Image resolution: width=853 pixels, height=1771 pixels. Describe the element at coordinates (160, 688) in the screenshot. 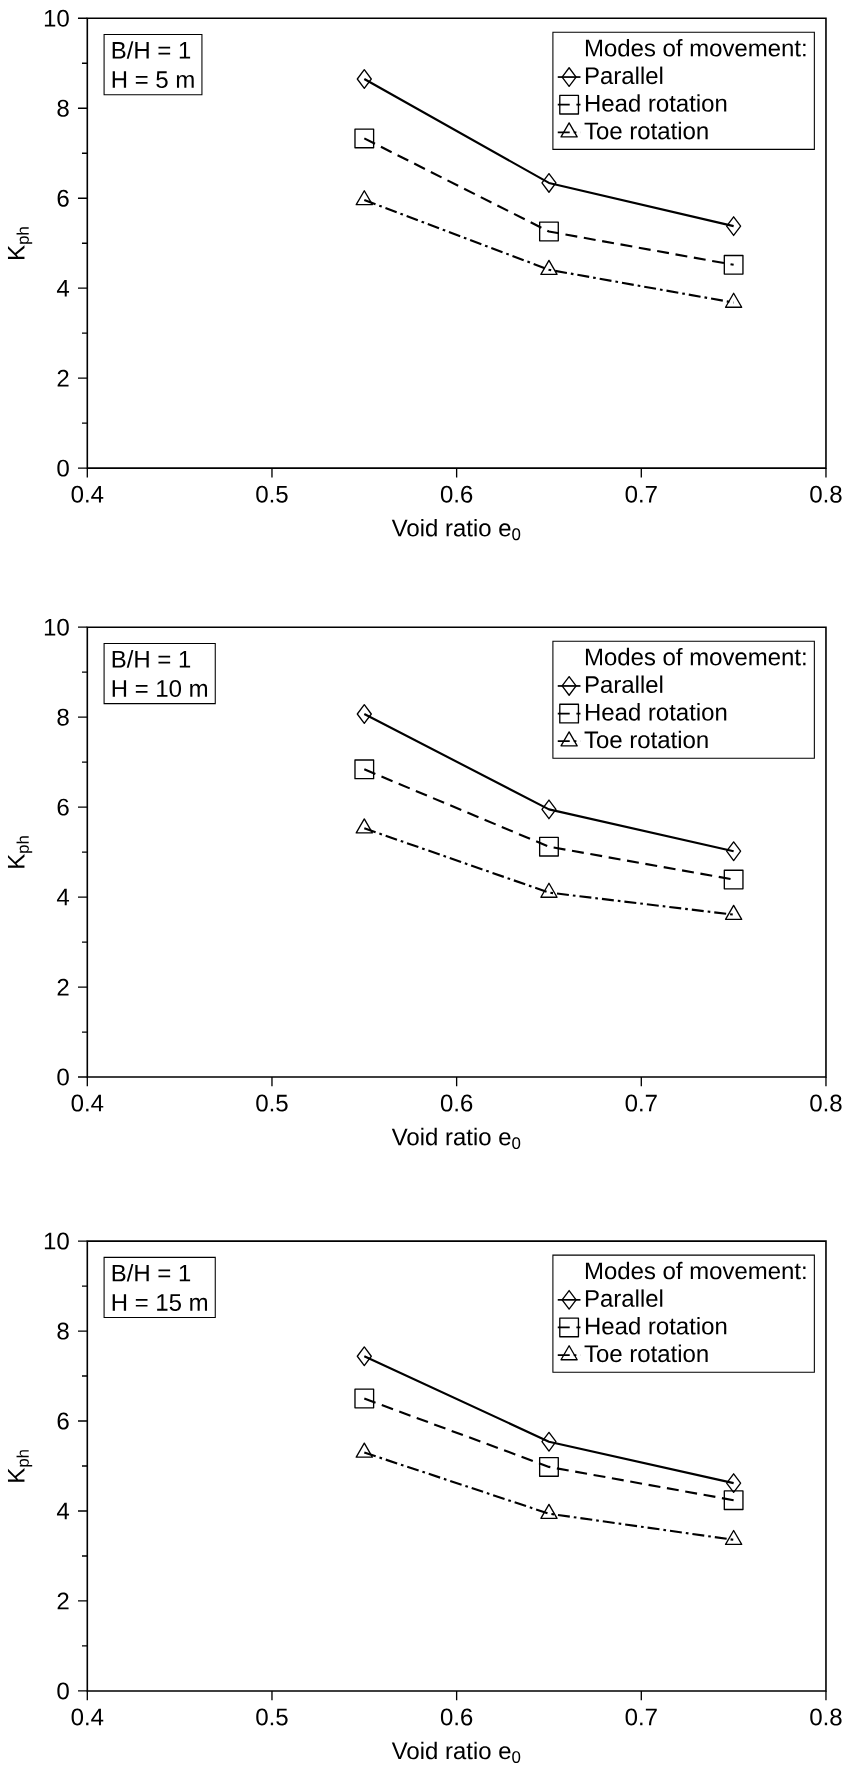

I see `annotation: H = 10 m` at that location.